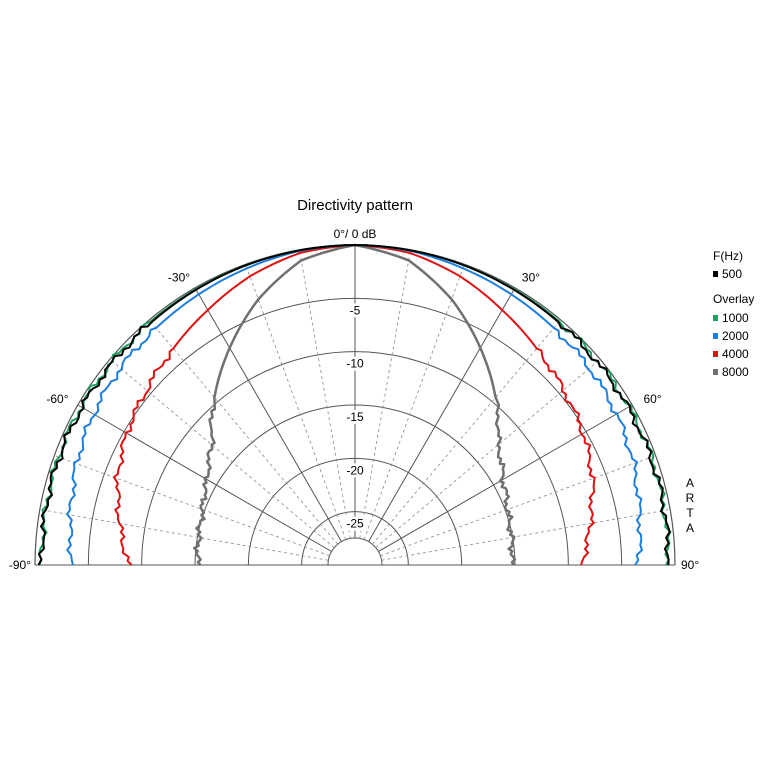 Image resolution: width=768 pixels, height=768 pixels. What do you see at coordinates (690, 498) in the screenshot?
I see `watermark-letter: R` at bounding box center [690, 498].